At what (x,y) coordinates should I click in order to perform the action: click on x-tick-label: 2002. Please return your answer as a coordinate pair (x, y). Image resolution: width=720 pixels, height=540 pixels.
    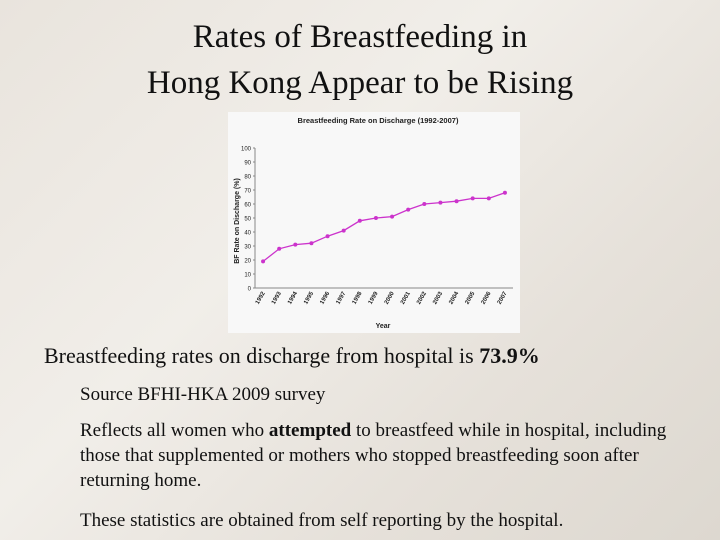
    Looking at the image, I should click on (422, 297).